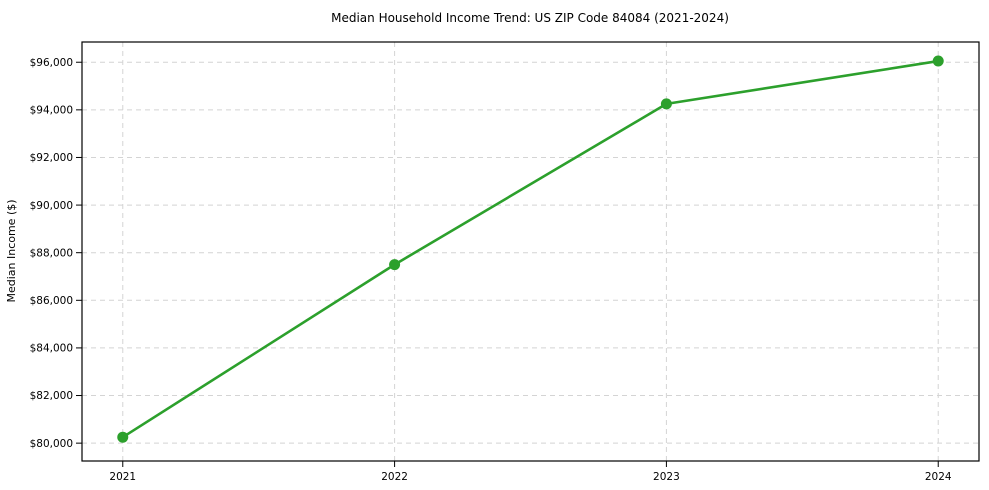  I want to click on y-tick-label: $82,000, so click(51, 396).